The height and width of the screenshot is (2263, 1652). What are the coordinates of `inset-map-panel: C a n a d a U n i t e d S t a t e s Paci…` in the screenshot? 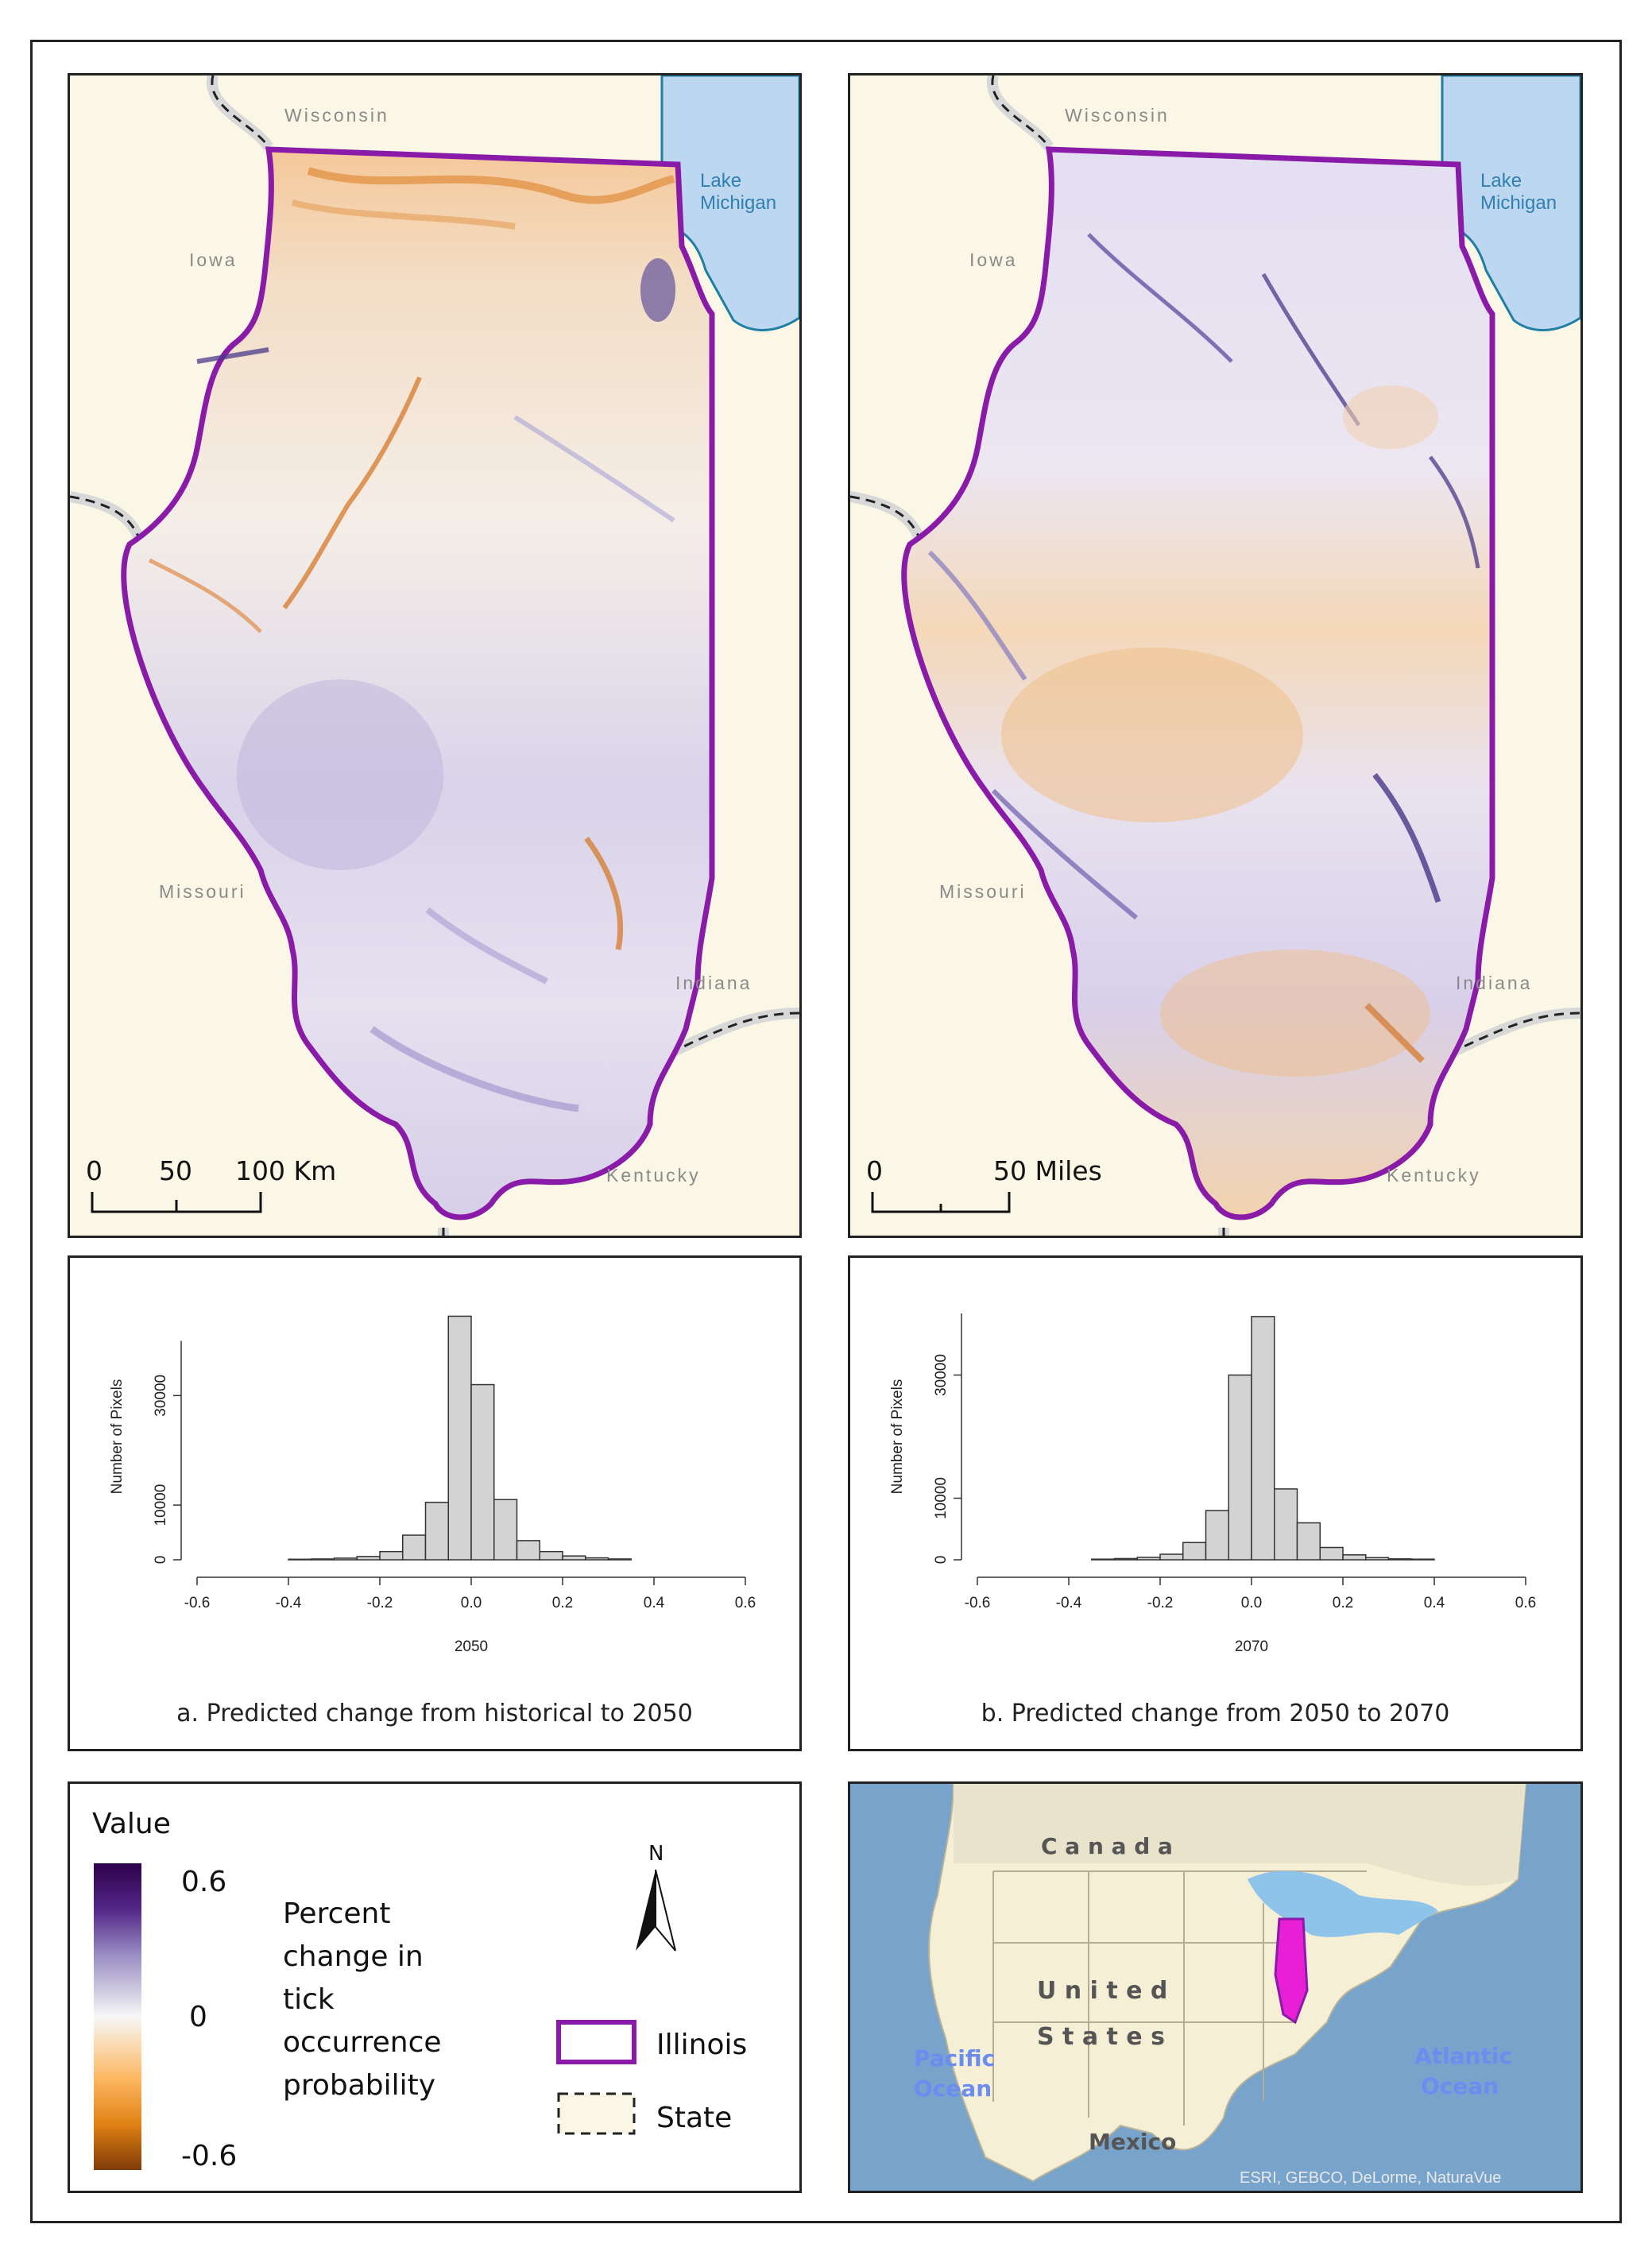 It's located at (1215, 1987).